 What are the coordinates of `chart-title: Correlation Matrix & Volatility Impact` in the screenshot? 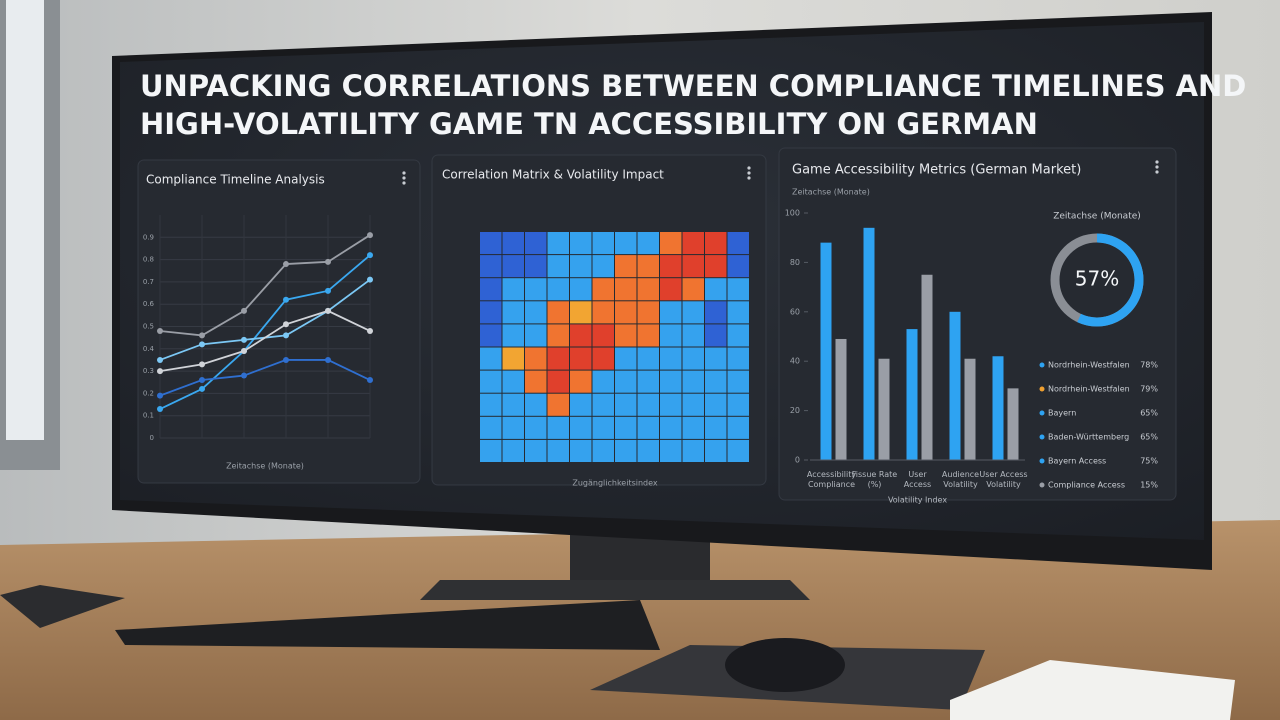 It's located at (553, 175).